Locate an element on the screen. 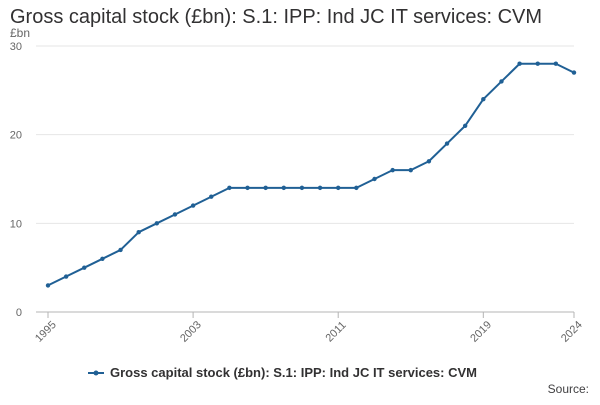  x-tick-label: 2024 is located at coordinates (572, 332).